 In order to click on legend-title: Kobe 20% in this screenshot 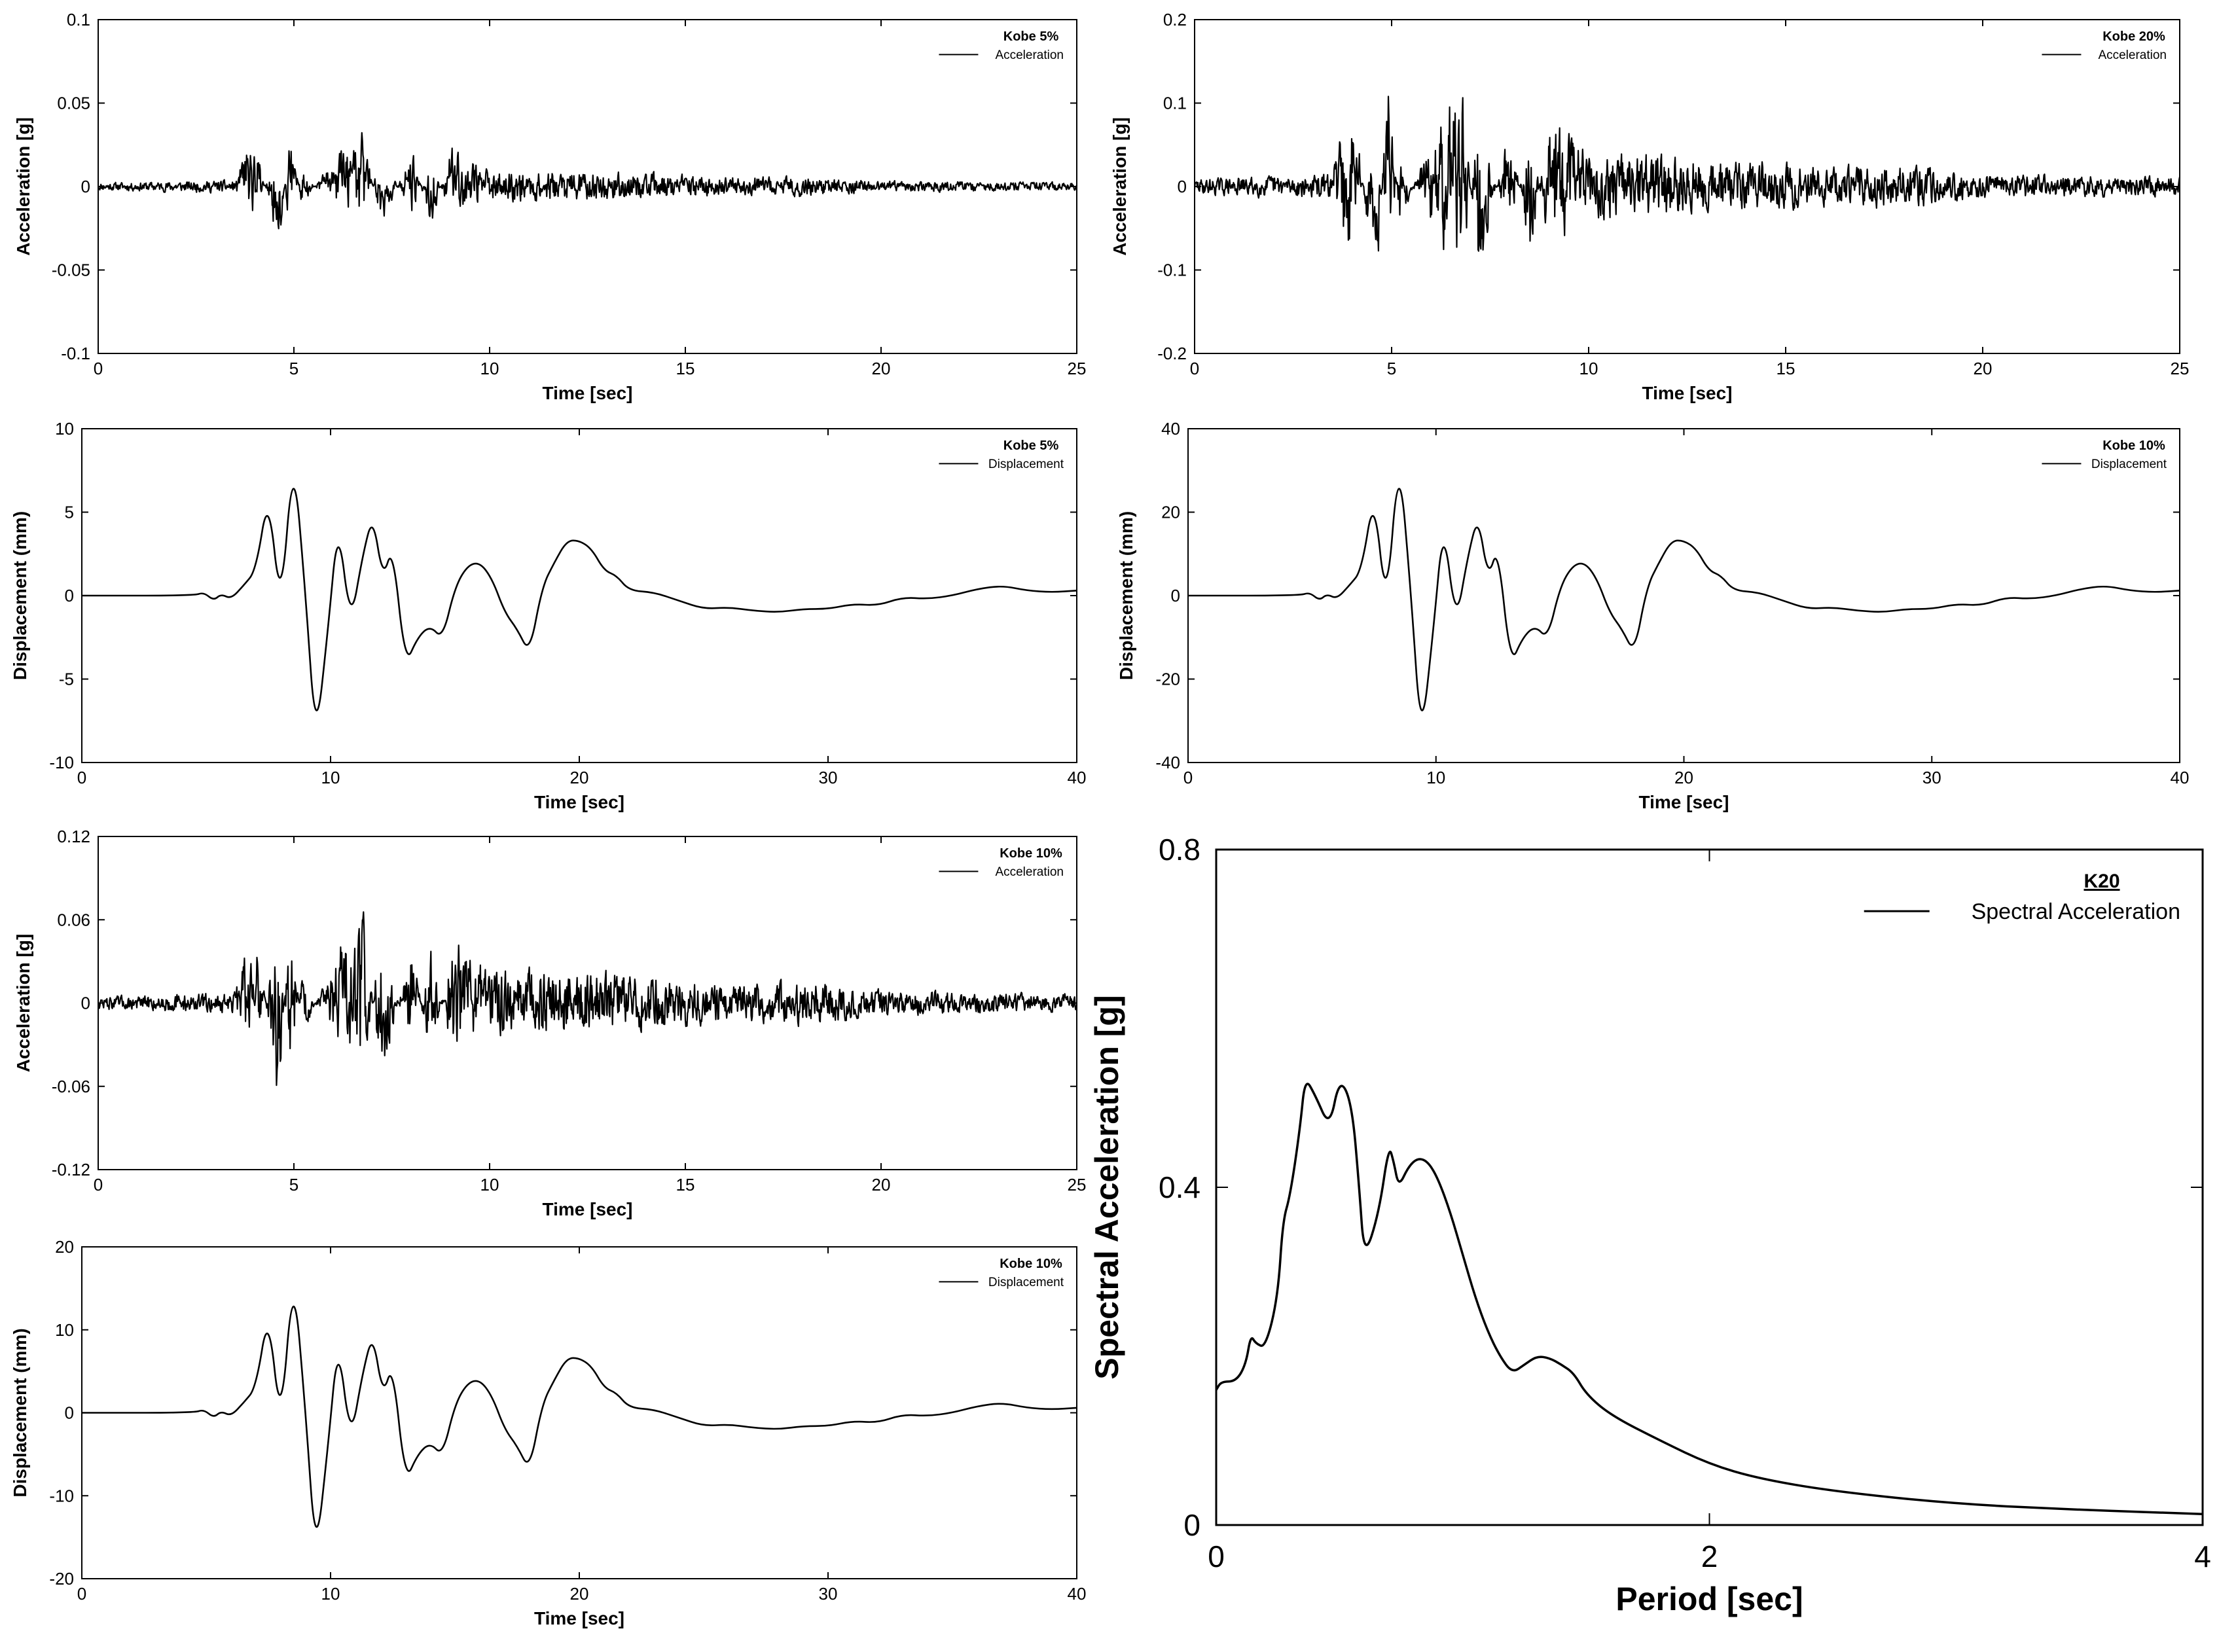, I will do `click(2133, 36)`.